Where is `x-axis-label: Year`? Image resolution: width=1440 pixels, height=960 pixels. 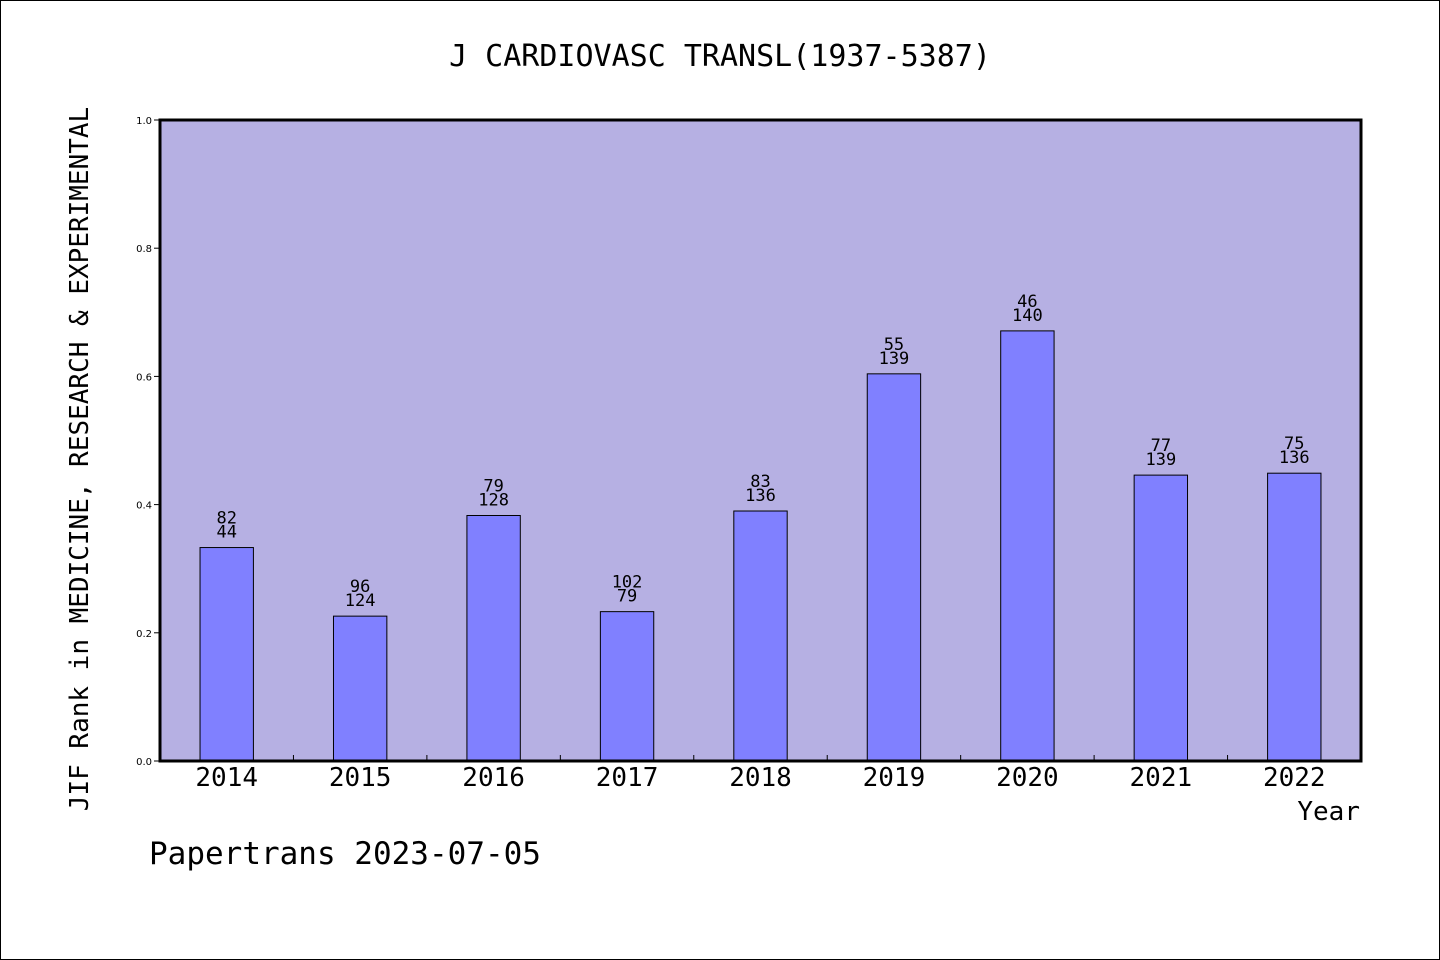
x-axis-label: Year is located at coordinates (1328, 812).